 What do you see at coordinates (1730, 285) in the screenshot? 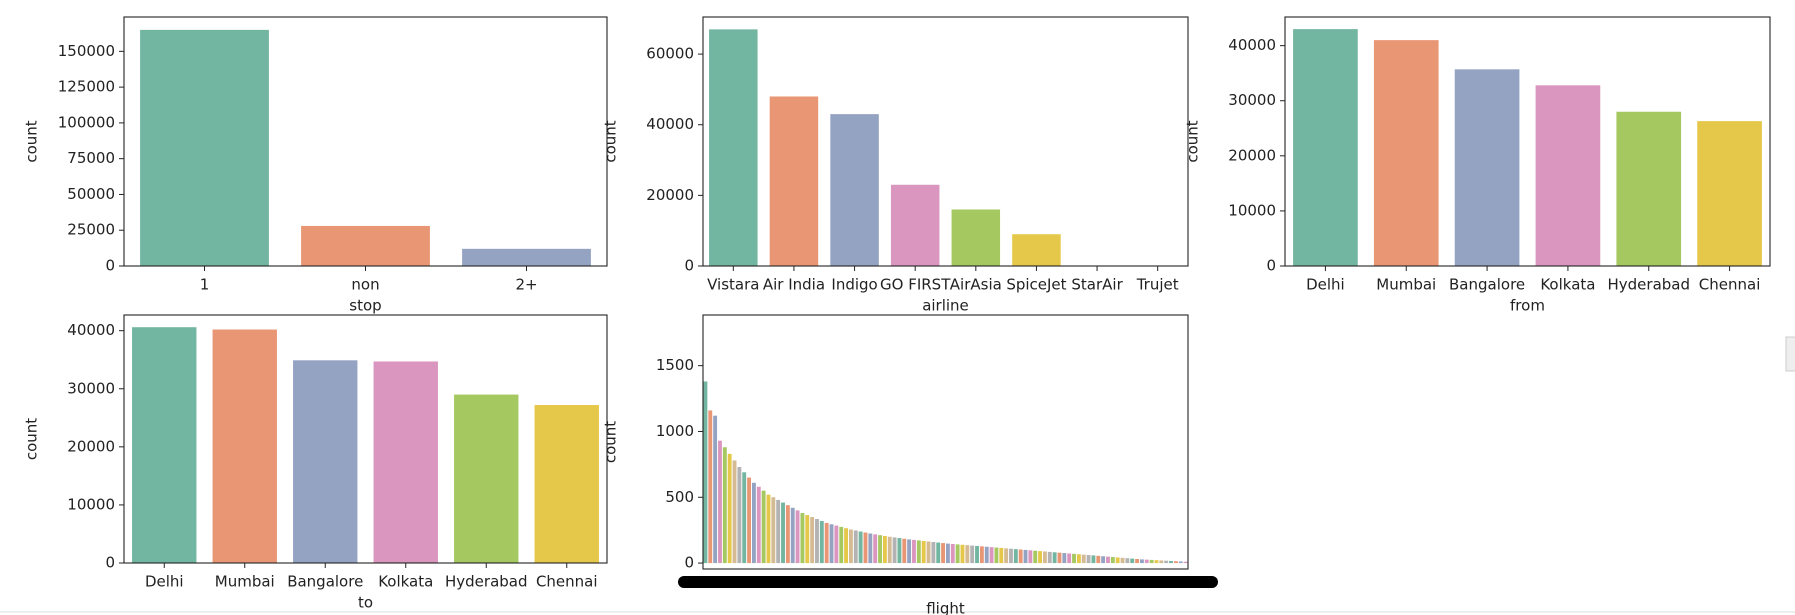
I see `x-tick-label: Chennai` at bounding box center [1730, 285].